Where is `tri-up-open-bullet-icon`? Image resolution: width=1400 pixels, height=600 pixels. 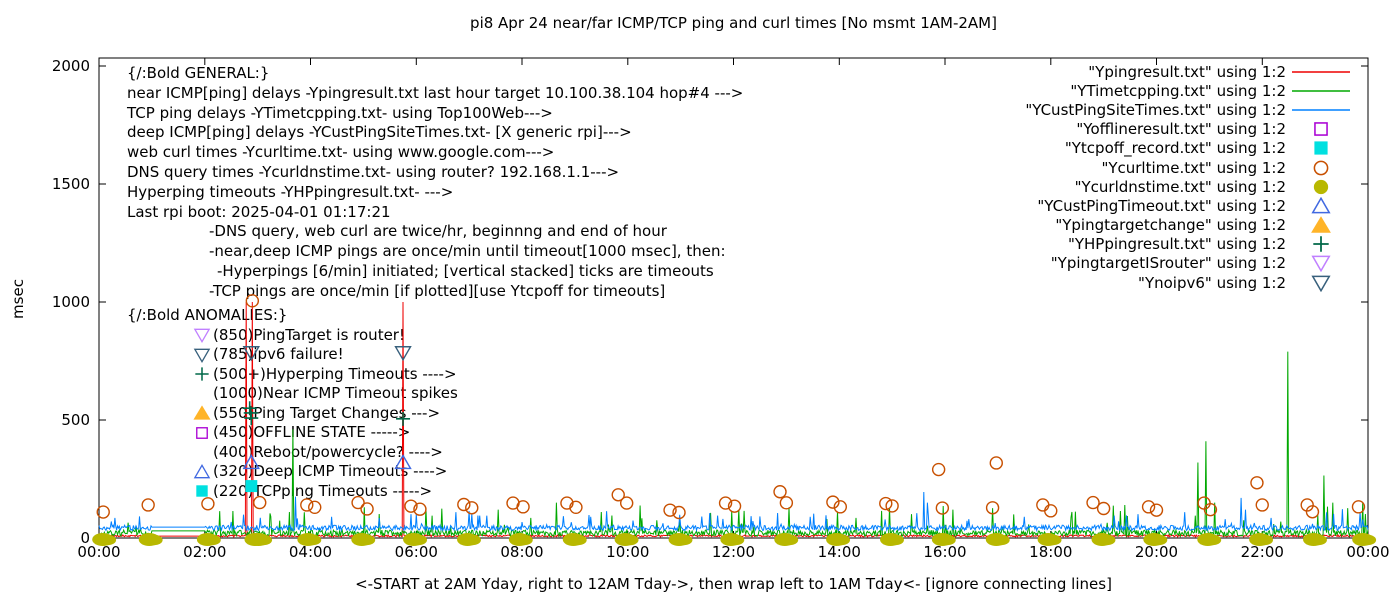 tri-up-open-bullet-icon is located at coordinates (202, 471).